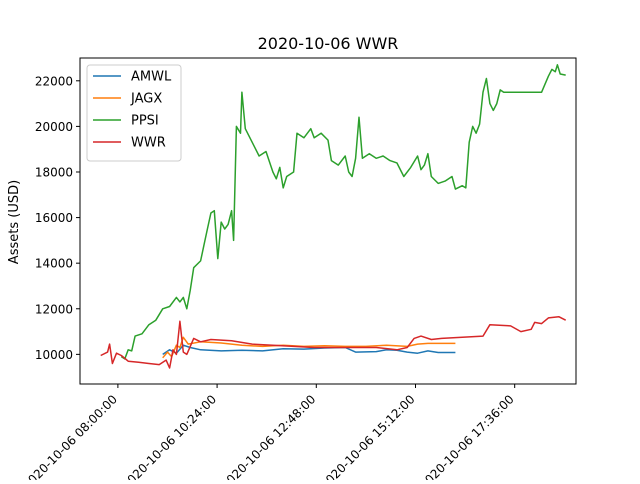 The image size is (640, 484). What do you see at coordinates (54, 309) in the screenshot?
I see `y-tick-label: 12000` at bounding box center [54, 309].